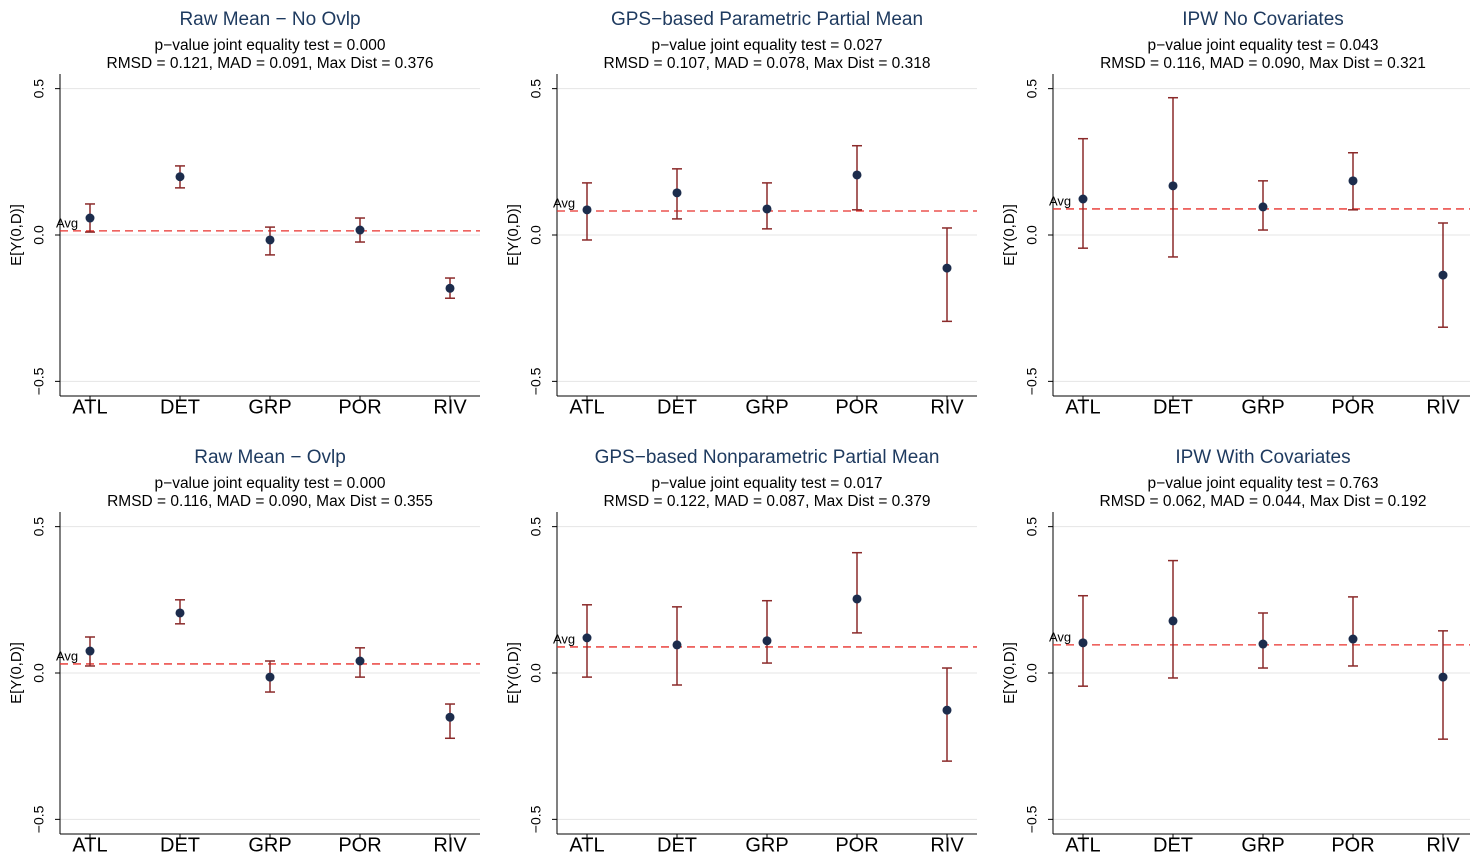  What do you see at coordinates (1263, 45) in the screenshot?
I see `chart-subtitle: p−value joint equality test = 0.043` at bounding box center [1263, 45].